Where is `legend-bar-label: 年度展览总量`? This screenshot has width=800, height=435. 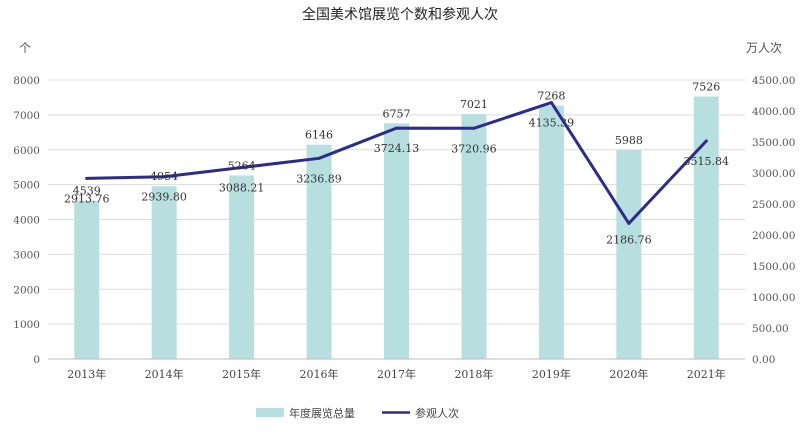 legend-bar-label: 年度展览总量 is located at coordinates (322, 413).